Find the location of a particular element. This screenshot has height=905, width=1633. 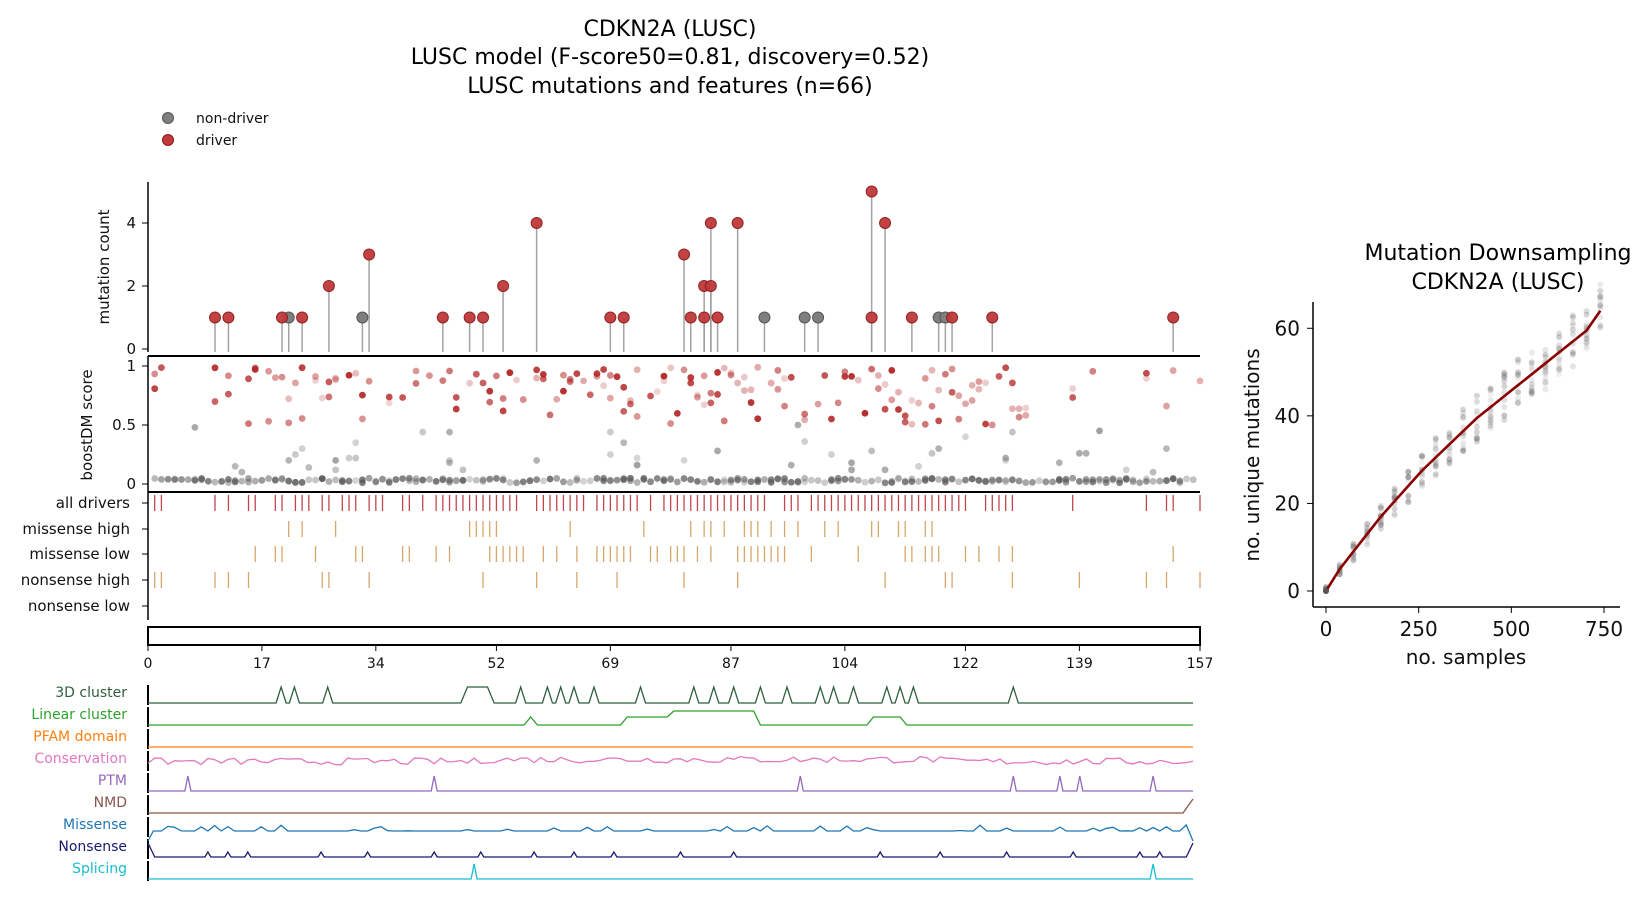

downsampling-title-line-1: Mutation Downsampling is located at coordinates (1498, 253).